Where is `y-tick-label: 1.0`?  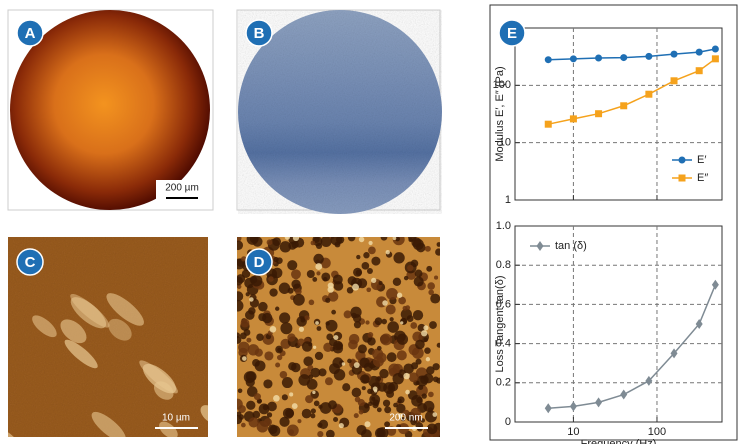
y-tick-label: 1.0 is located at coordinates (503, 226).